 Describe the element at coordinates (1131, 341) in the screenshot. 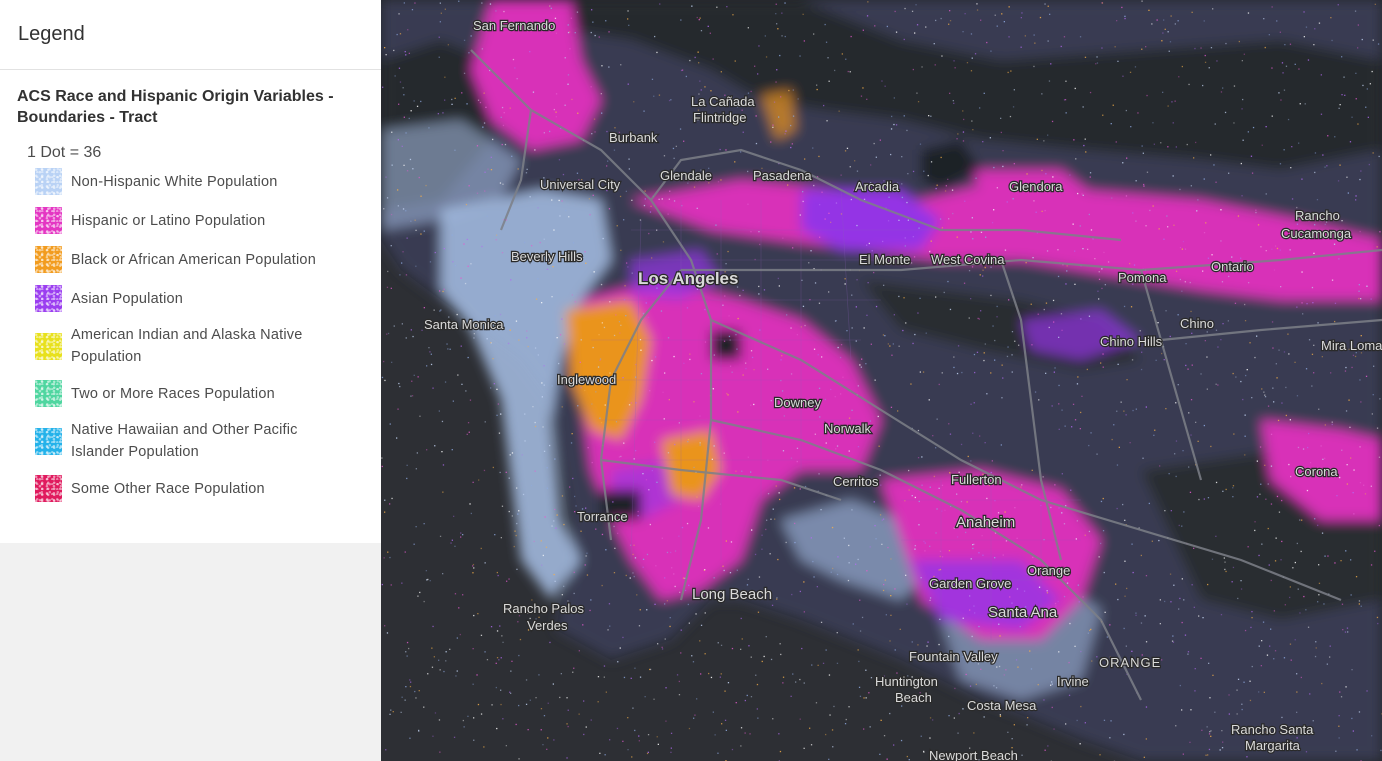

I see `place-label: Chino Hills` at that location.